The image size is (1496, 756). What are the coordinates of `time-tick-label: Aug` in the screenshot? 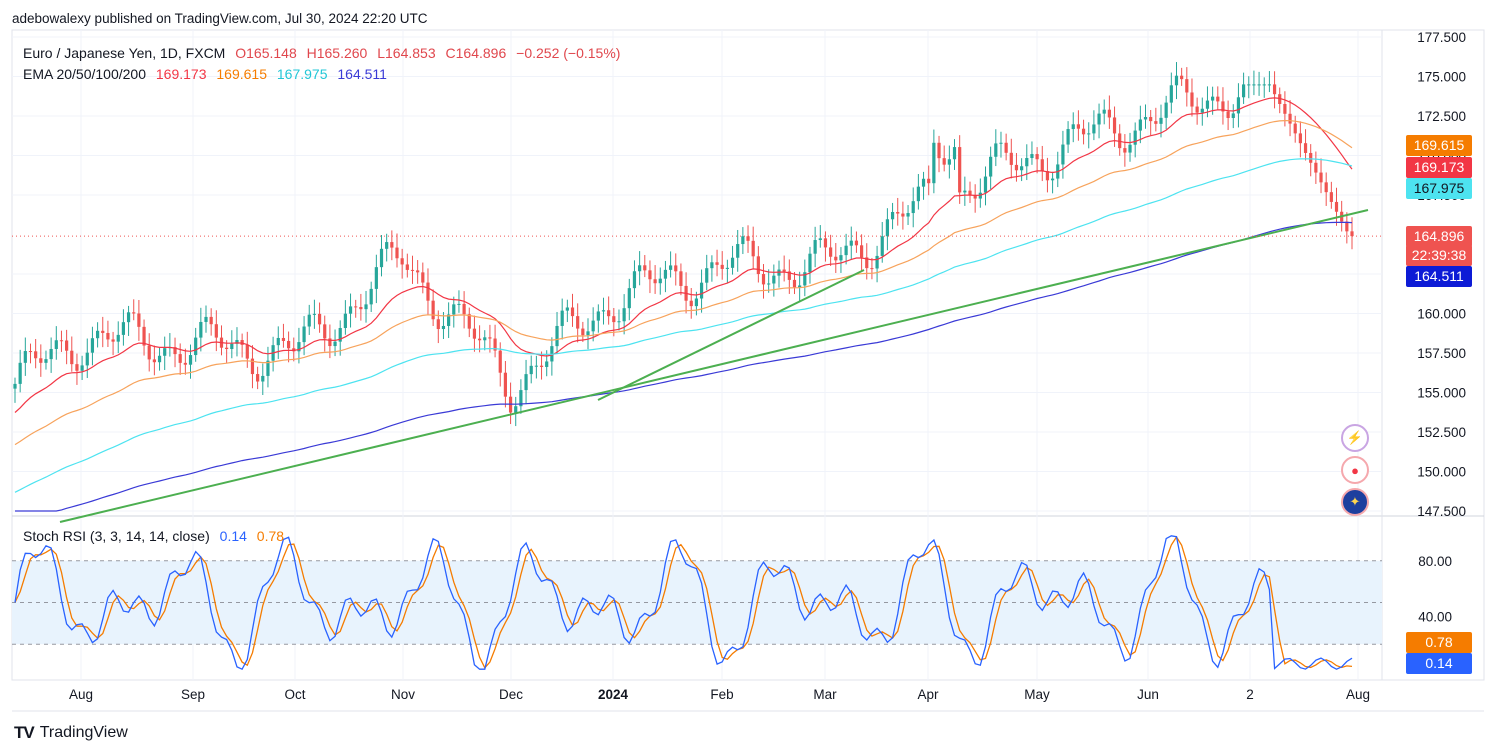 It's located at (81, 694).